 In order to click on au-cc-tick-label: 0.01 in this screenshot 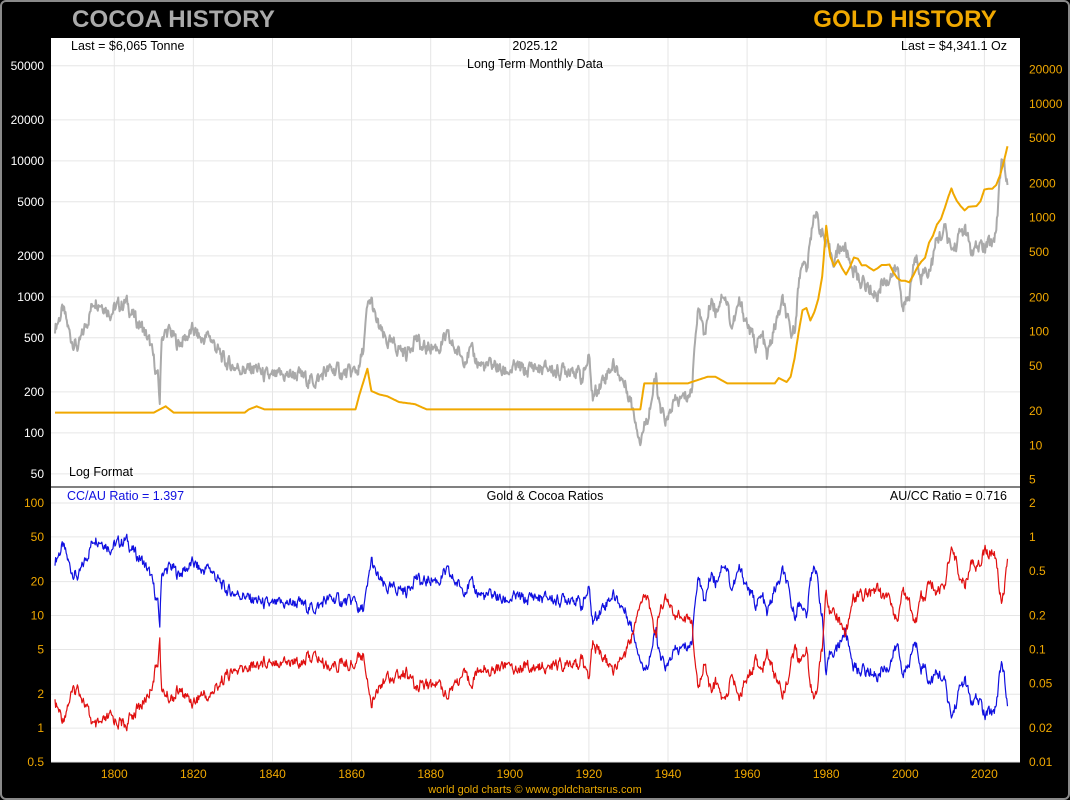, I will do `click(1041, 762)`.